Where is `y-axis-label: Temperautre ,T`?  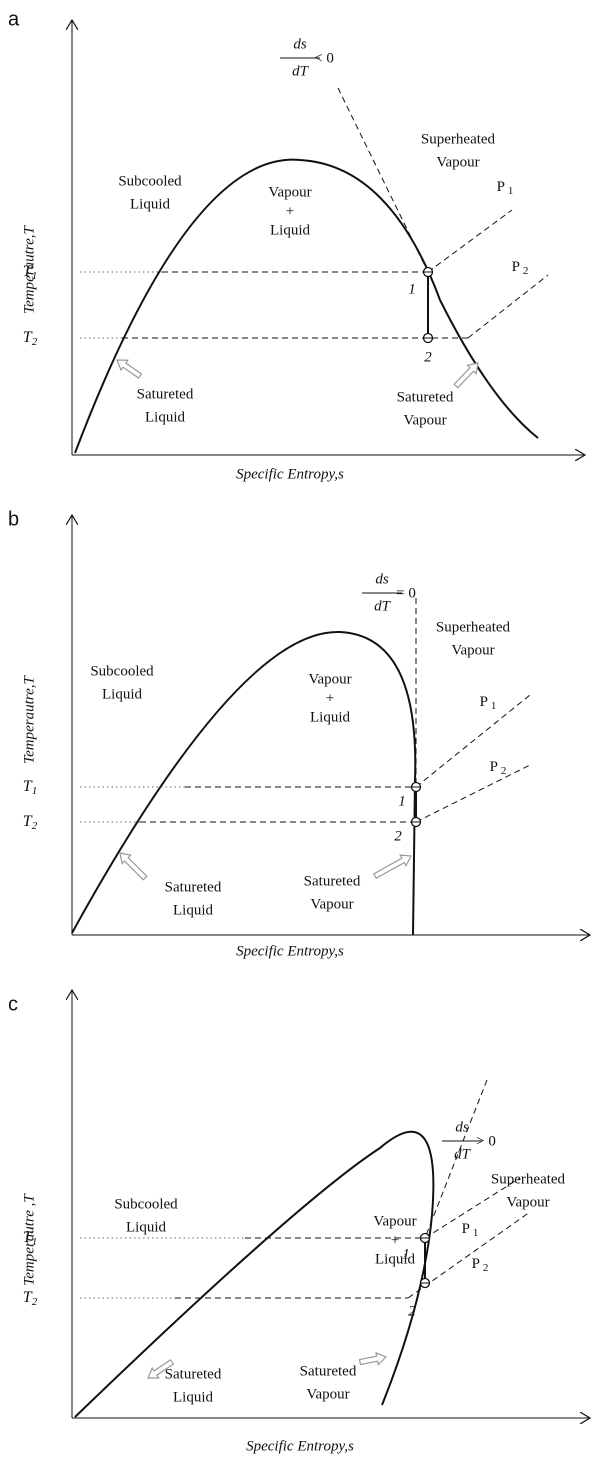
y-axis-label: Temperautre ,T is located at coordinates (29, 1239).